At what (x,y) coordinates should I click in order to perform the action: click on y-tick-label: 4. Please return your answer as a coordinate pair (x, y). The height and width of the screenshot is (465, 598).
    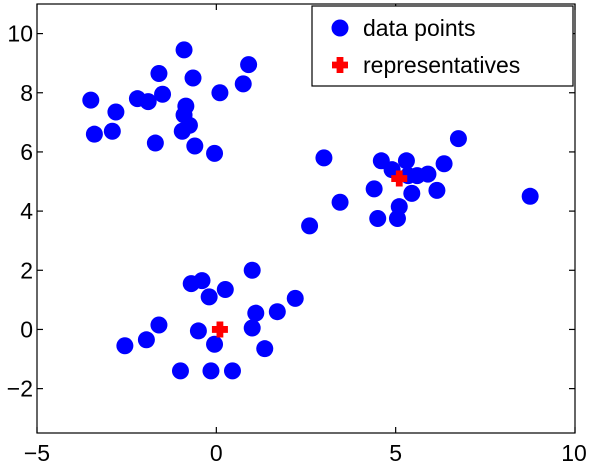
    Looking at the image, I should click on (26, 211).